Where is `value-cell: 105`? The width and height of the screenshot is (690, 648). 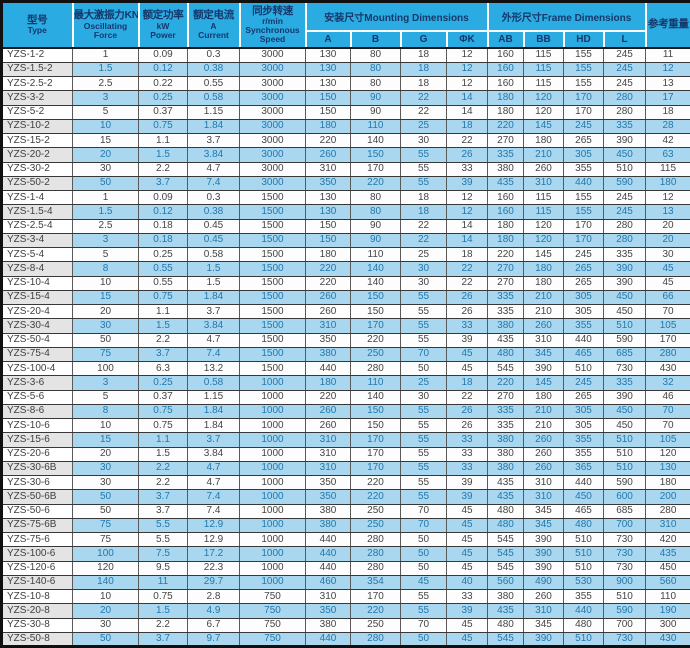
value-cell: 105 is located at coordinates (667, 440).